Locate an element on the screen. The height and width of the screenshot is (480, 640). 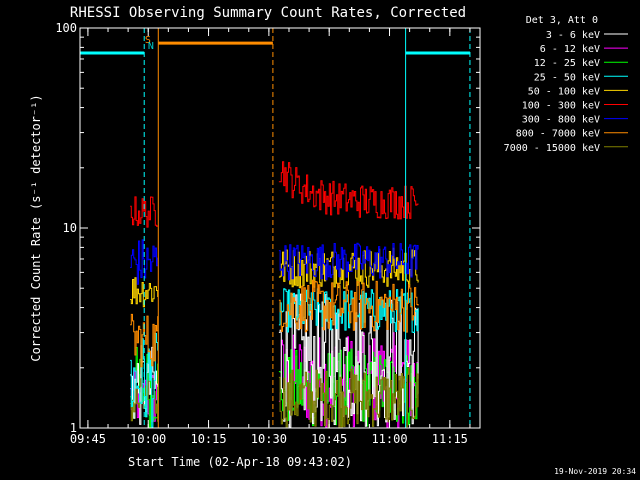
legend-entry-label: 800 - 7000 keV is located at coordinates (558, 134).